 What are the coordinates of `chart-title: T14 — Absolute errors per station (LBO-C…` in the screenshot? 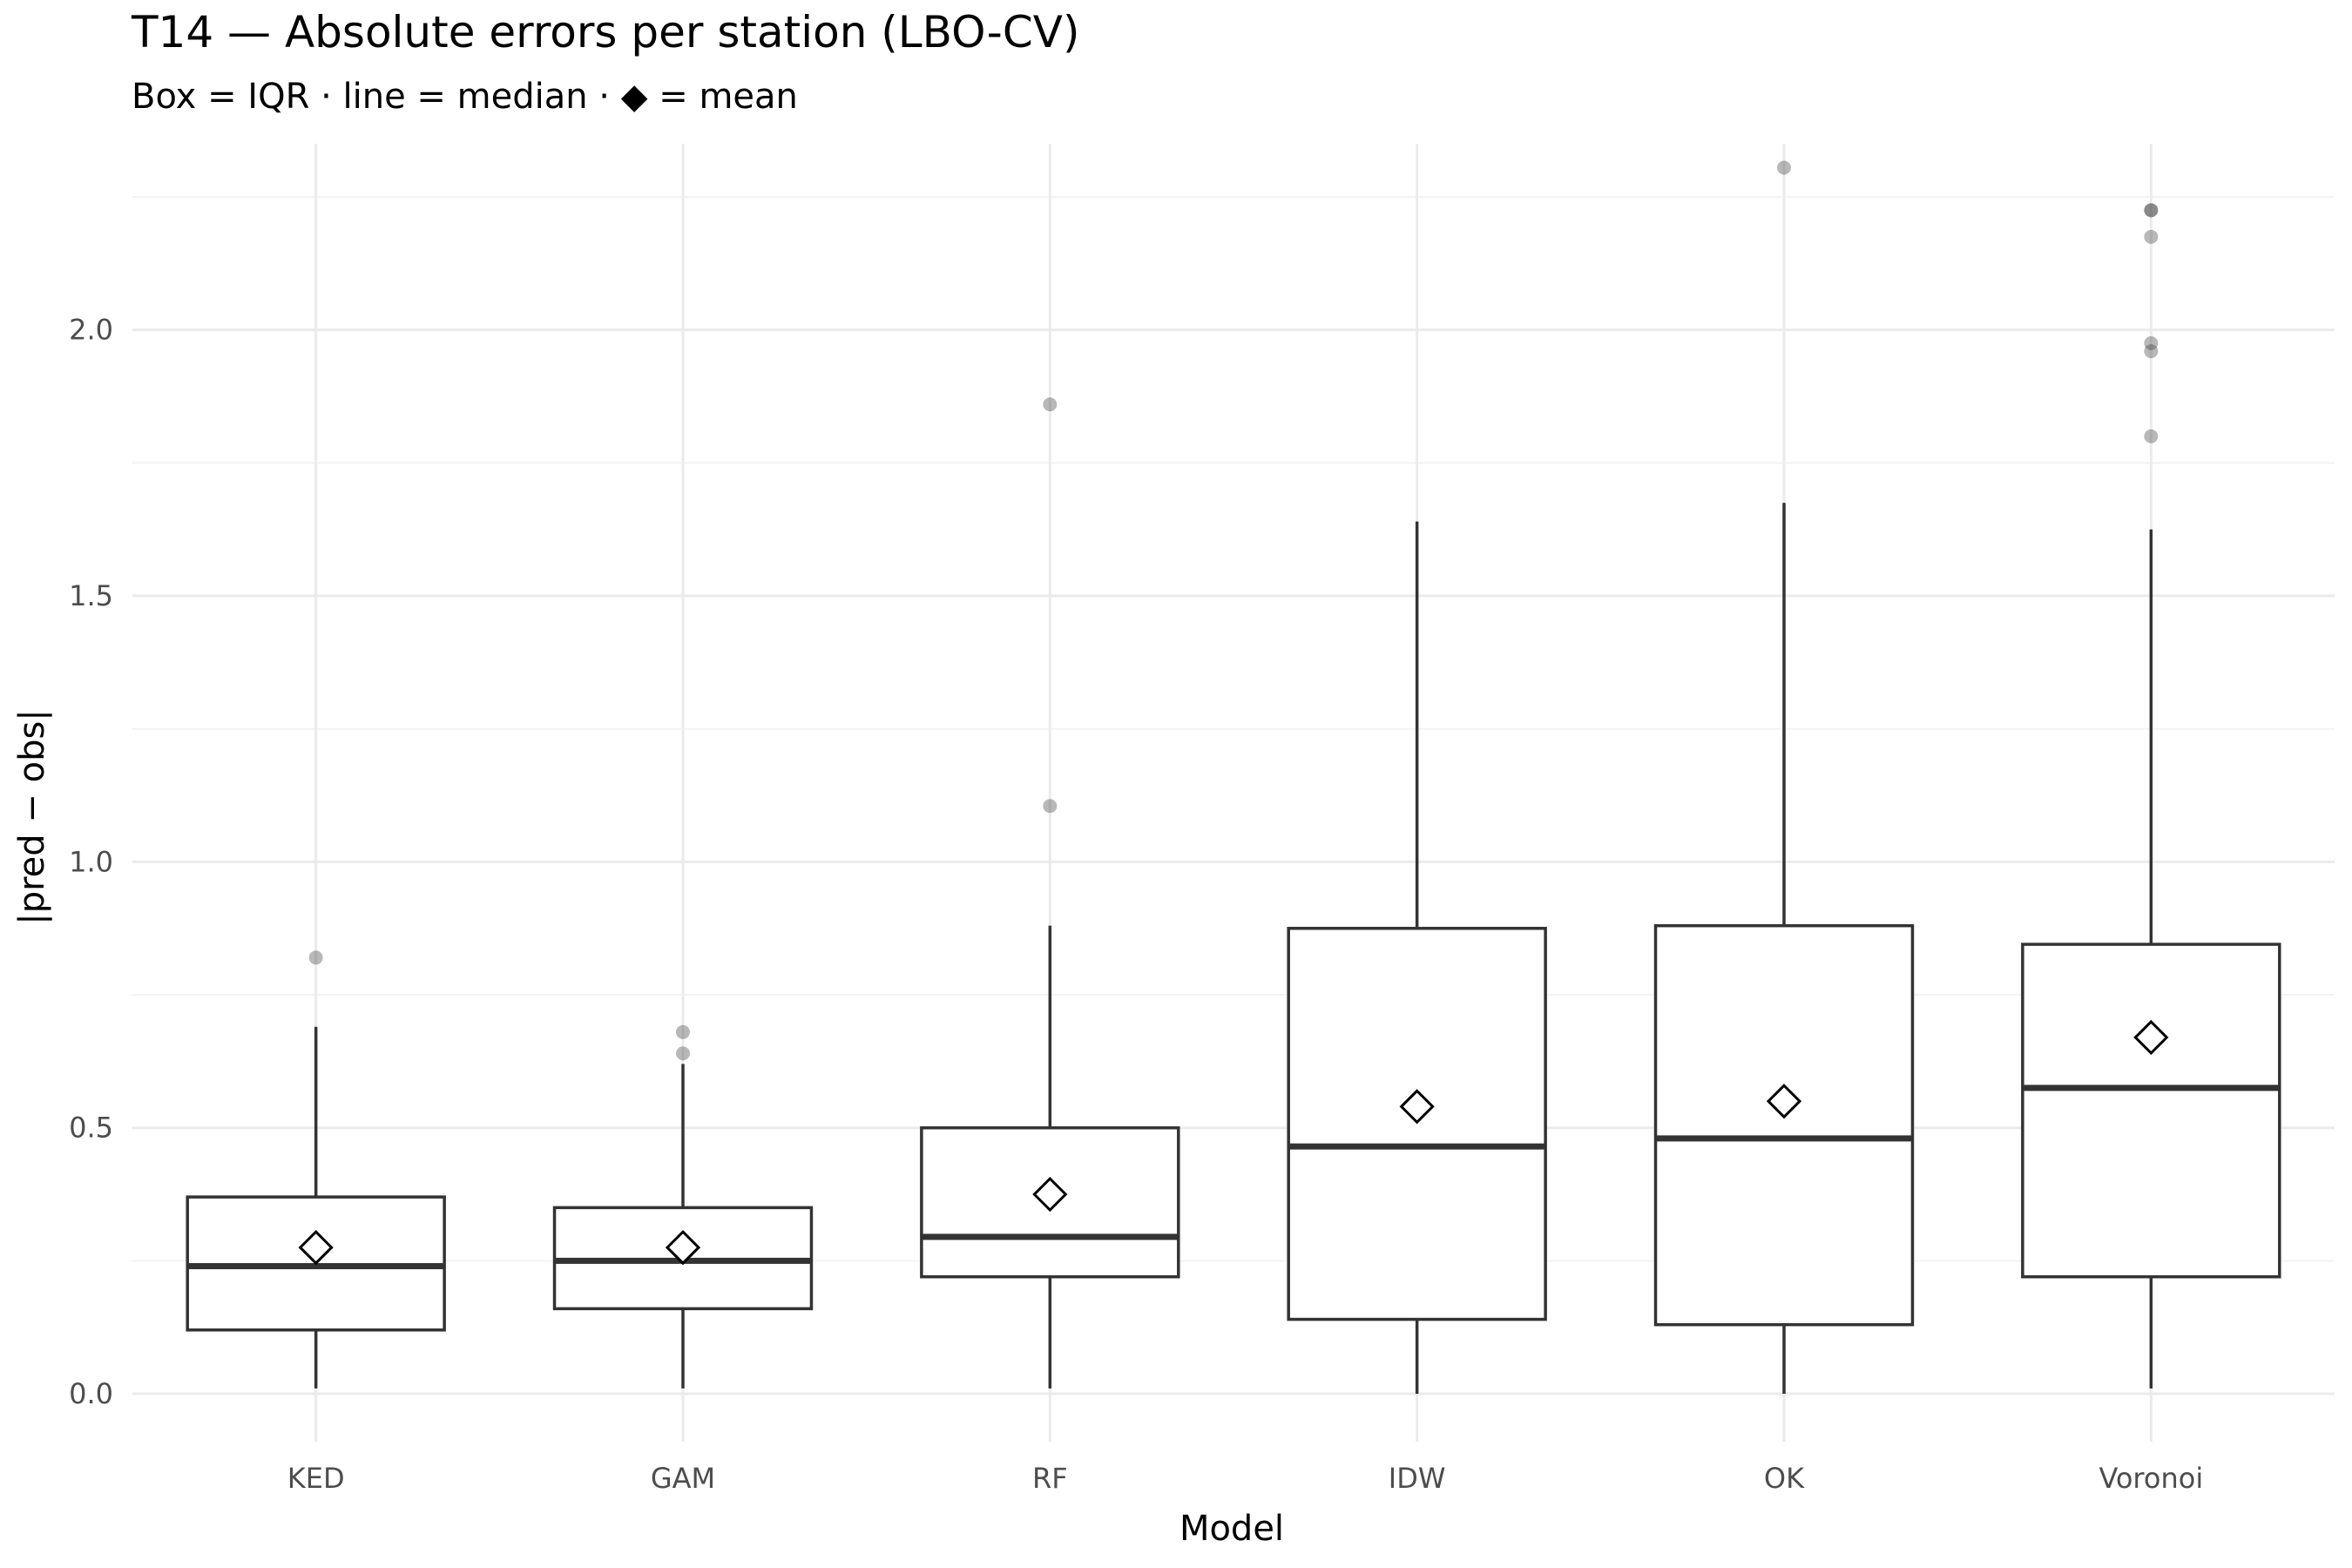 It's located at (606, 32).